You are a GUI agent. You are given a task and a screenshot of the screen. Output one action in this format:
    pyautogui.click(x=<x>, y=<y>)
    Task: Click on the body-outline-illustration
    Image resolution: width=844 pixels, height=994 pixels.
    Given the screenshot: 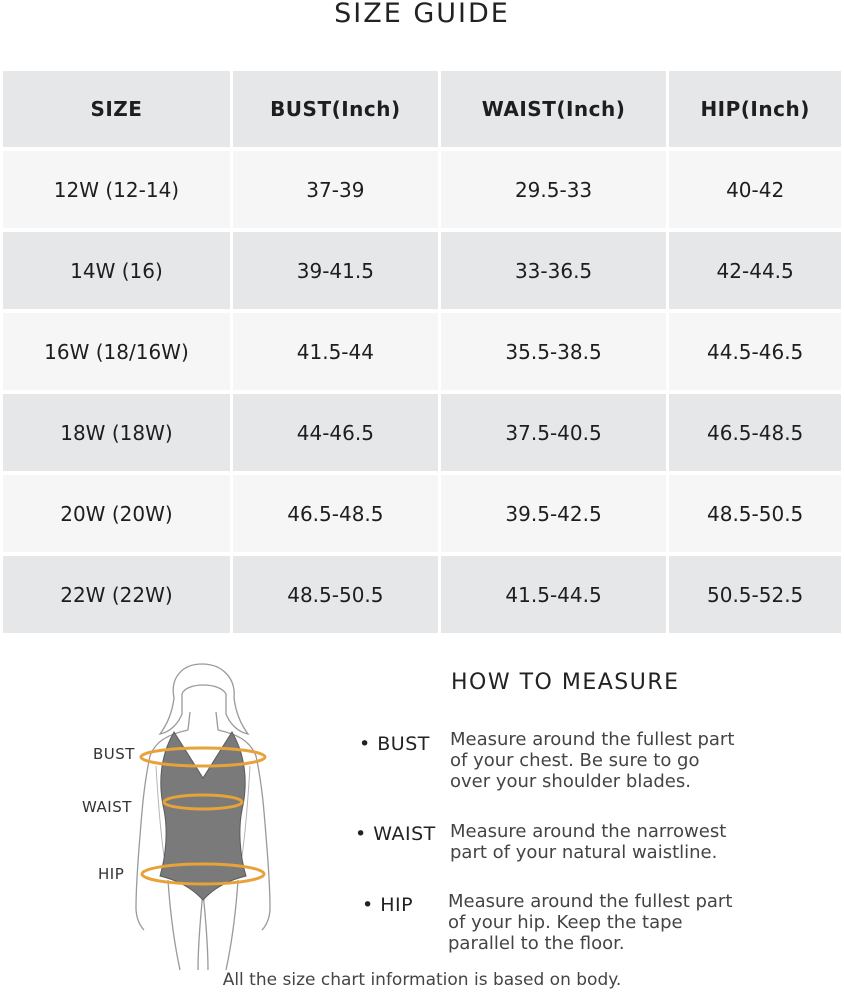 What is the action you would take?
    pyautogui.click(x=203, y=817)
    